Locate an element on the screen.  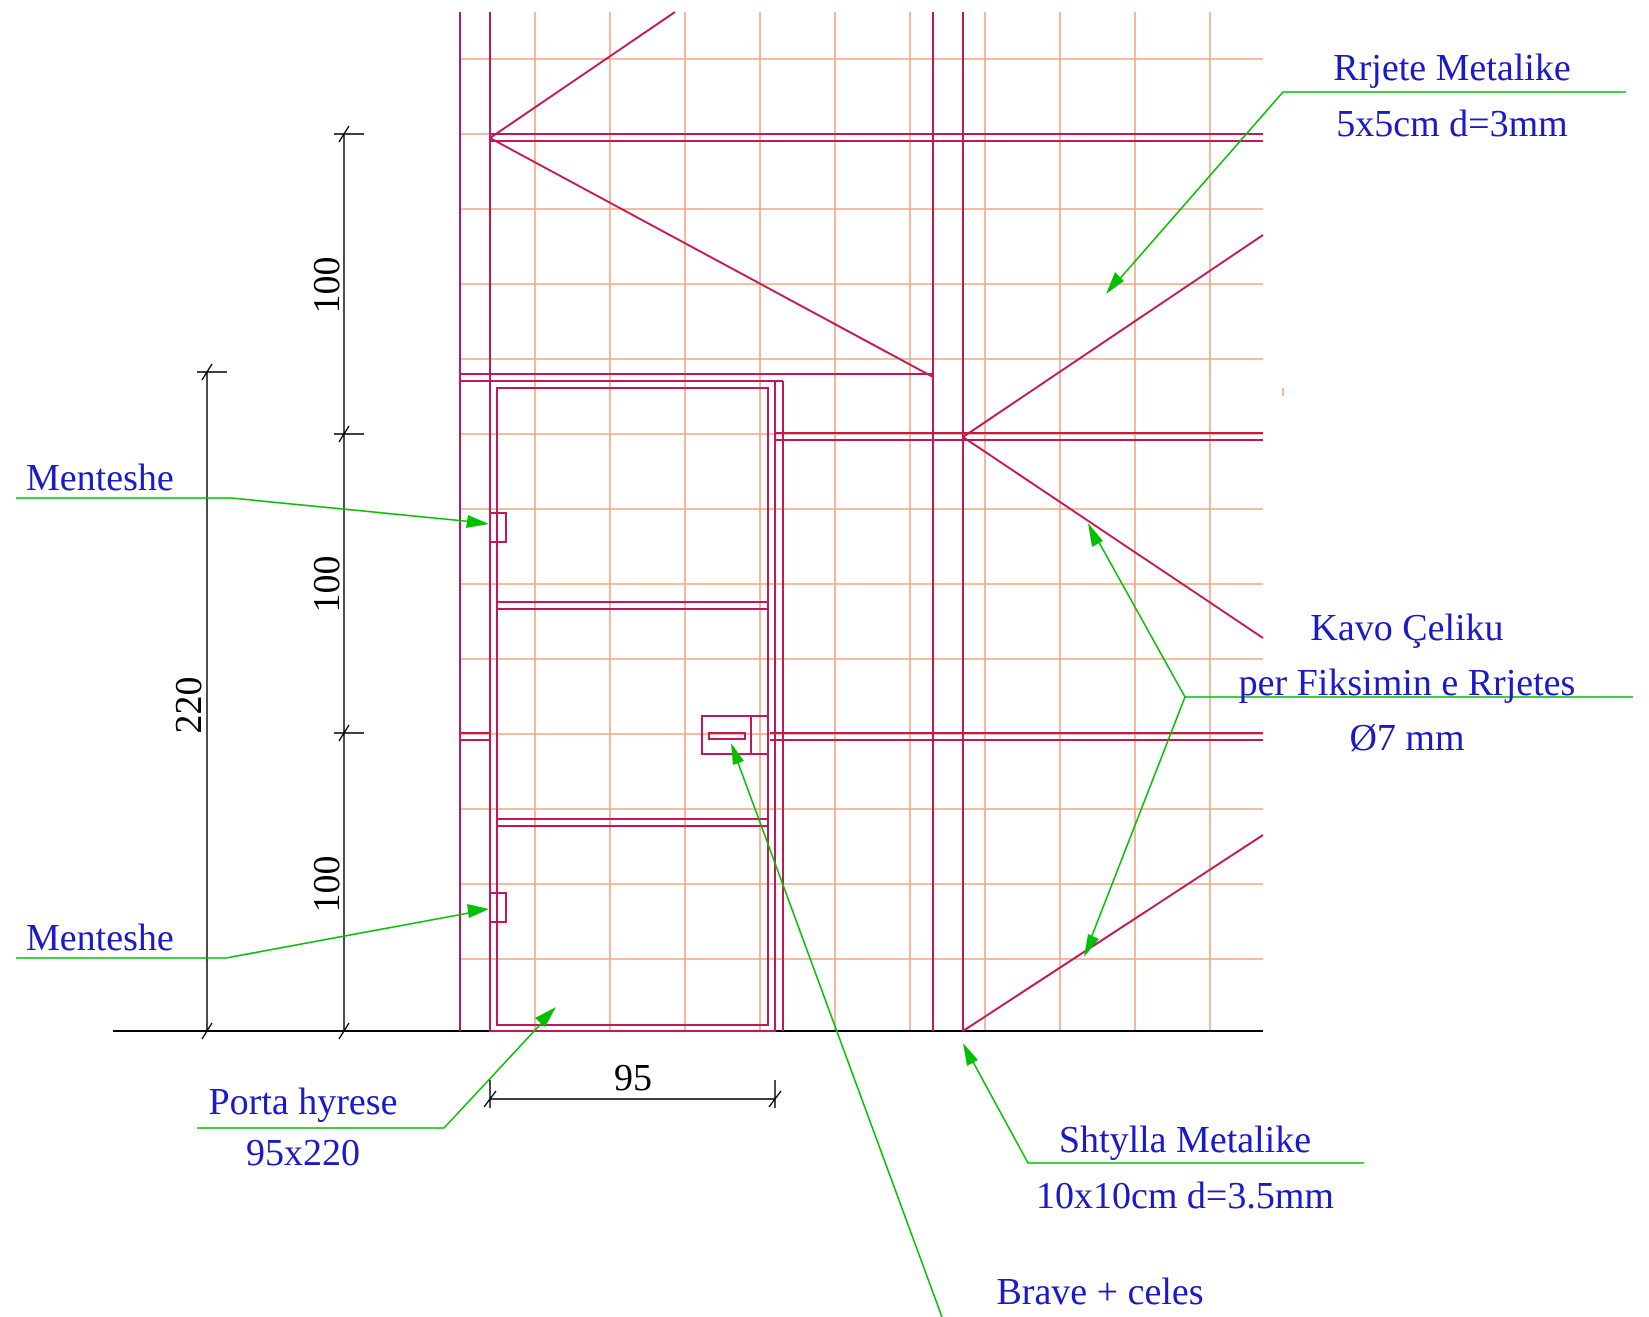
lock-box is located at coordinates (735, 735).